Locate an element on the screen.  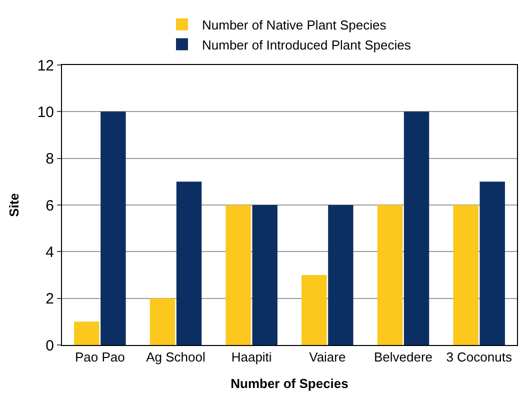
x-axis-title: Number of Species is located at coordinates (289, 384).